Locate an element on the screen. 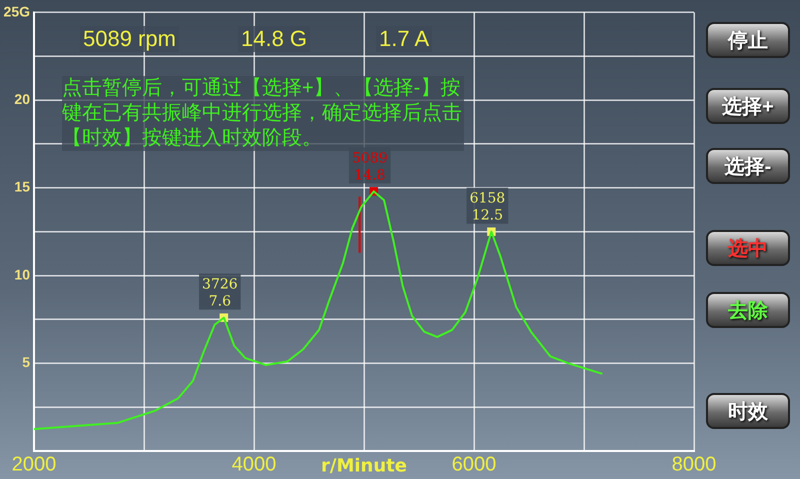 The width and height of the screenshot is (800, 479). annotation: 1.7 A is located at coordinates (404, 39).